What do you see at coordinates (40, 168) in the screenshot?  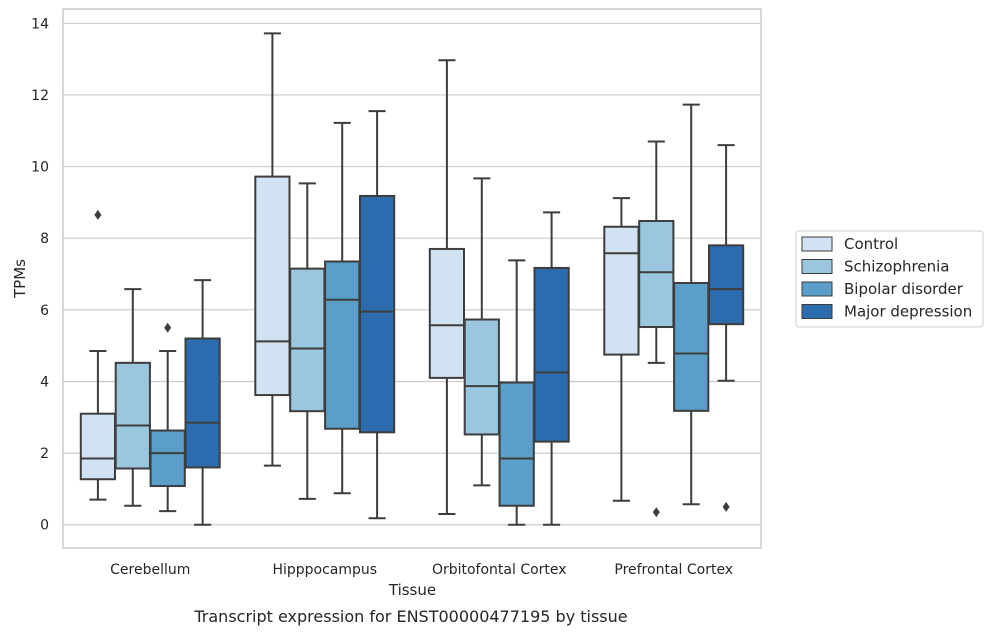 I see `y-tick-label: 10` at bounding box center [40, 168].